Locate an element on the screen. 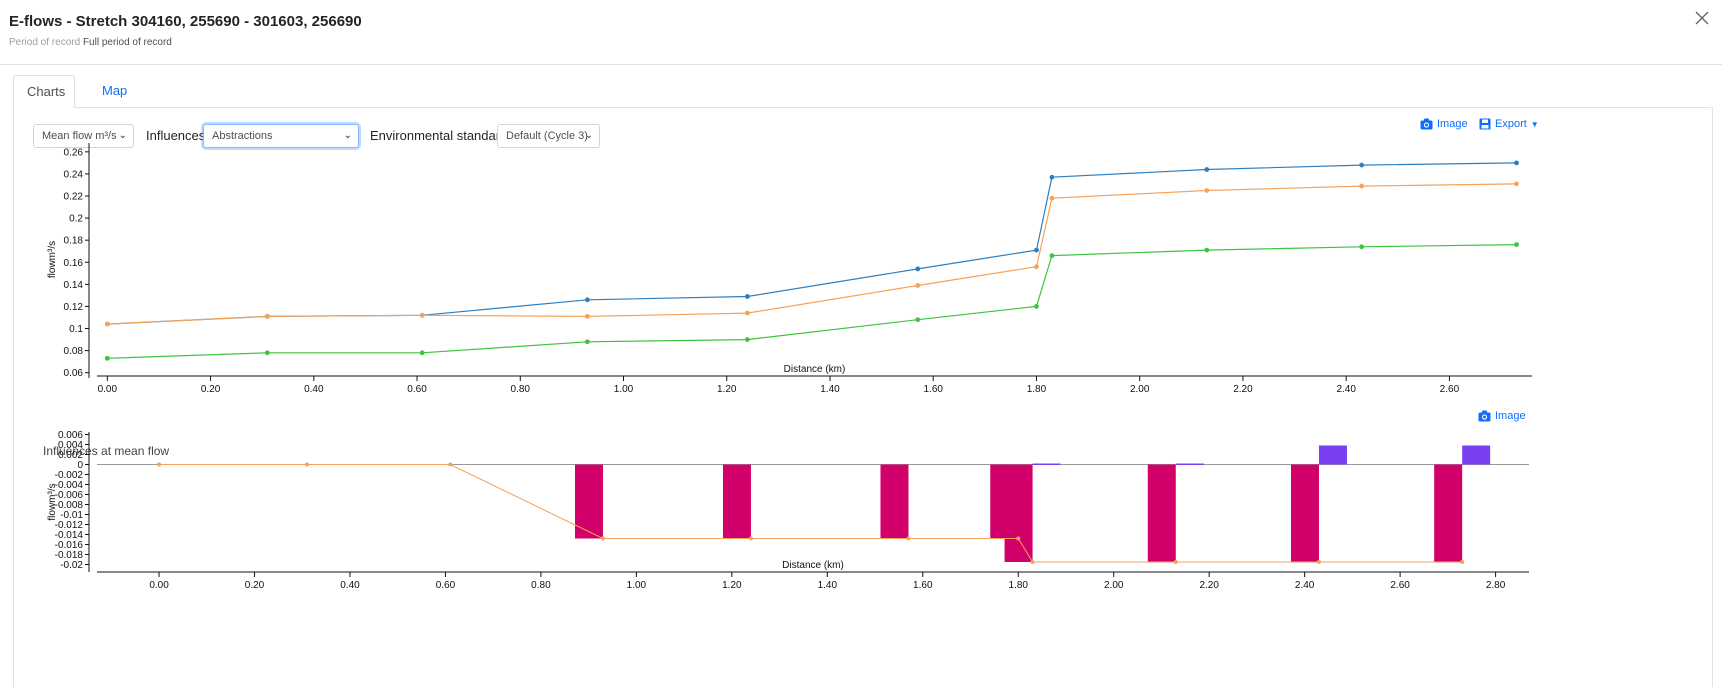  flow-chart-x-tick-label: 2.60 is located at coordinates (1450, 389).